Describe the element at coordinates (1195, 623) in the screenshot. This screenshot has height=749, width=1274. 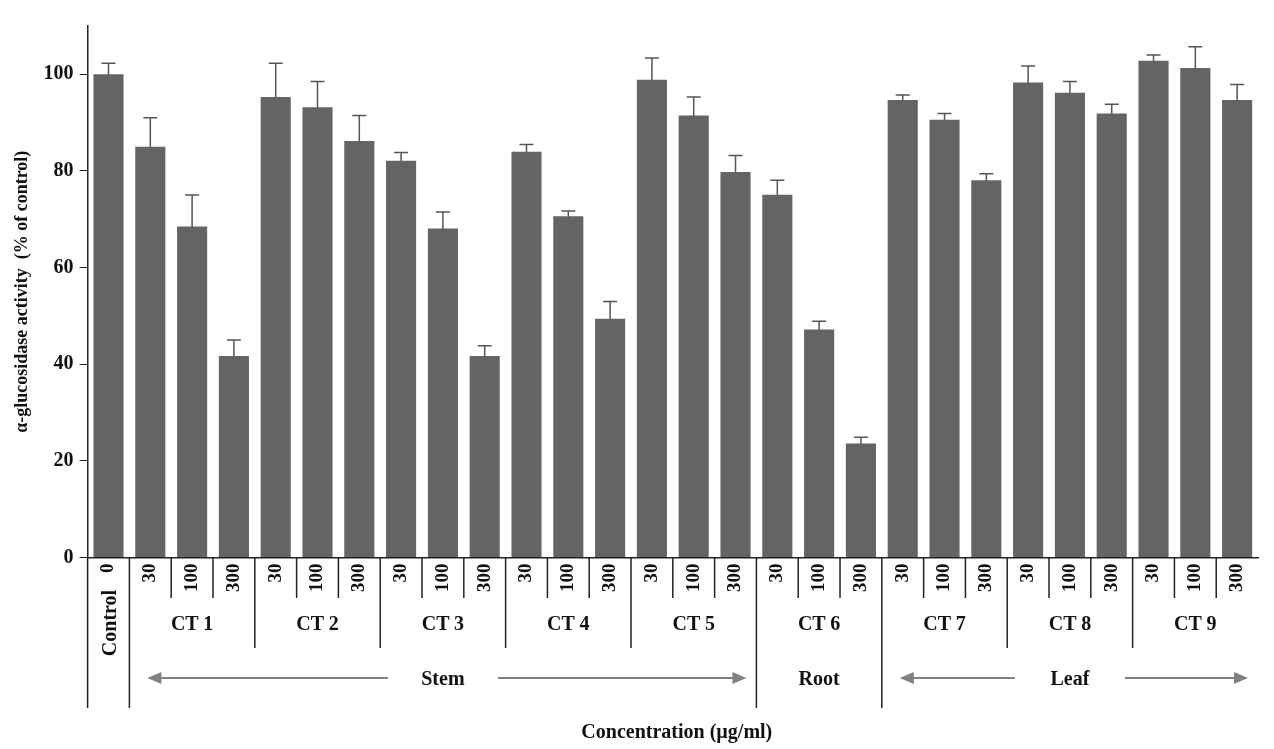
I see `text: CT 9` at that location.